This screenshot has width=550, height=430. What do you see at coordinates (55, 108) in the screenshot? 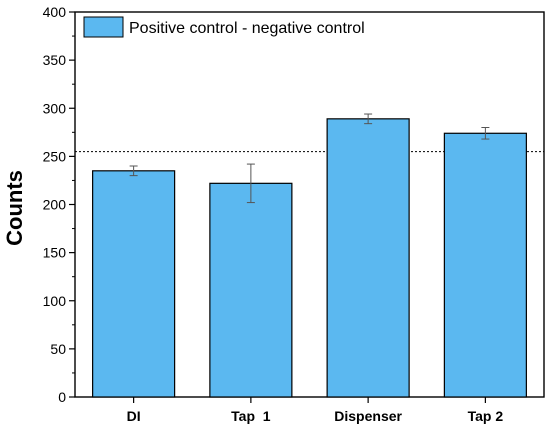
I see `y-tick-label: 300` at bounding box center [55, 108].